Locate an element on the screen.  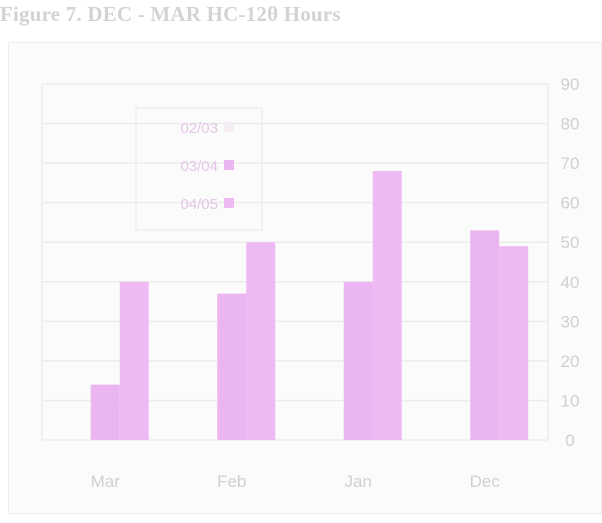
y-tick-label: 30 is located at coordinates (570, 321).